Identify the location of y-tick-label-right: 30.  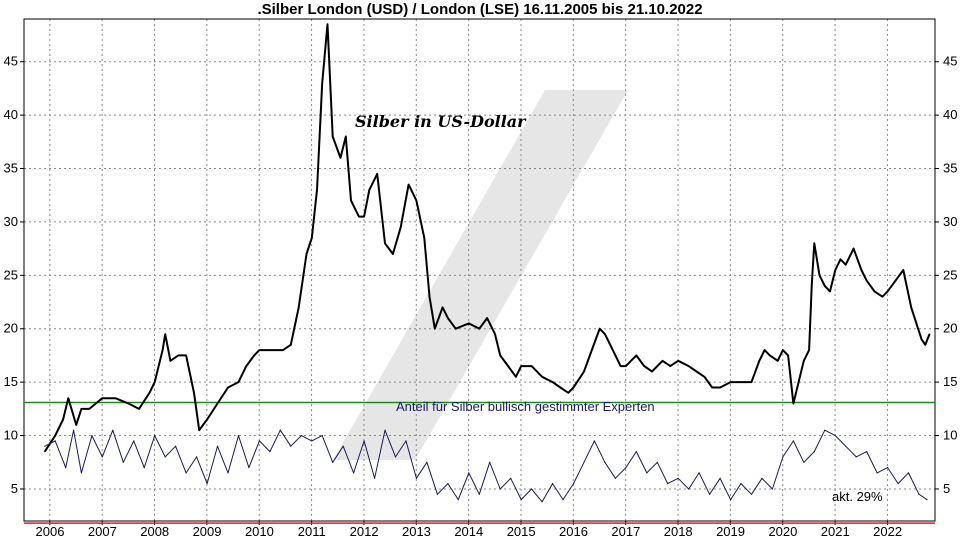
(950, 221).